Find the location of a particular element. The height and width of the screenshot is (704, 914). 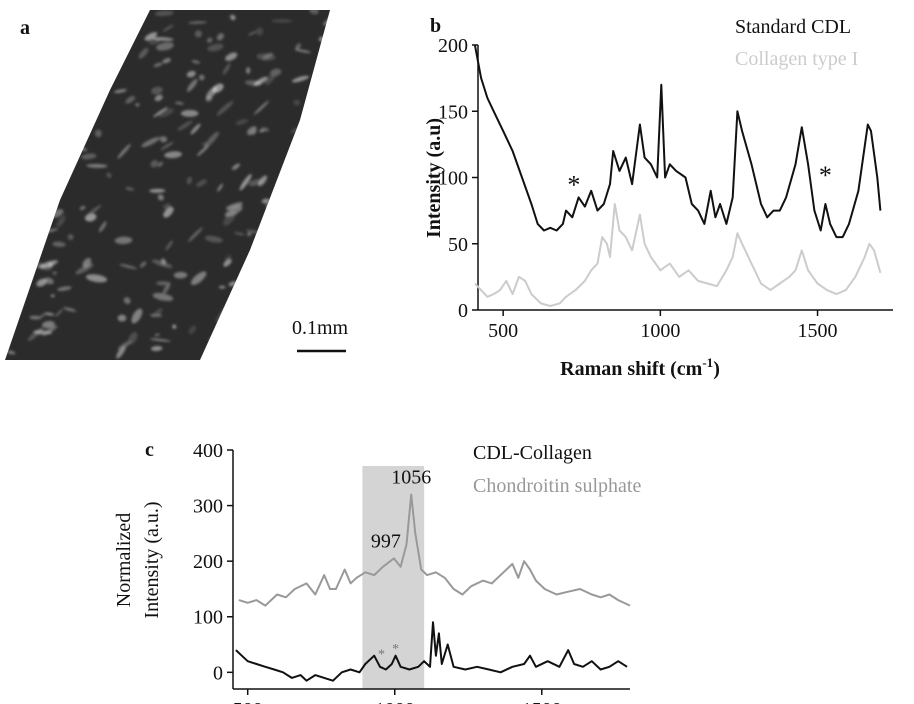

x-axis-label: Raman shift (cm-1) is located at coordinates (640, 367).